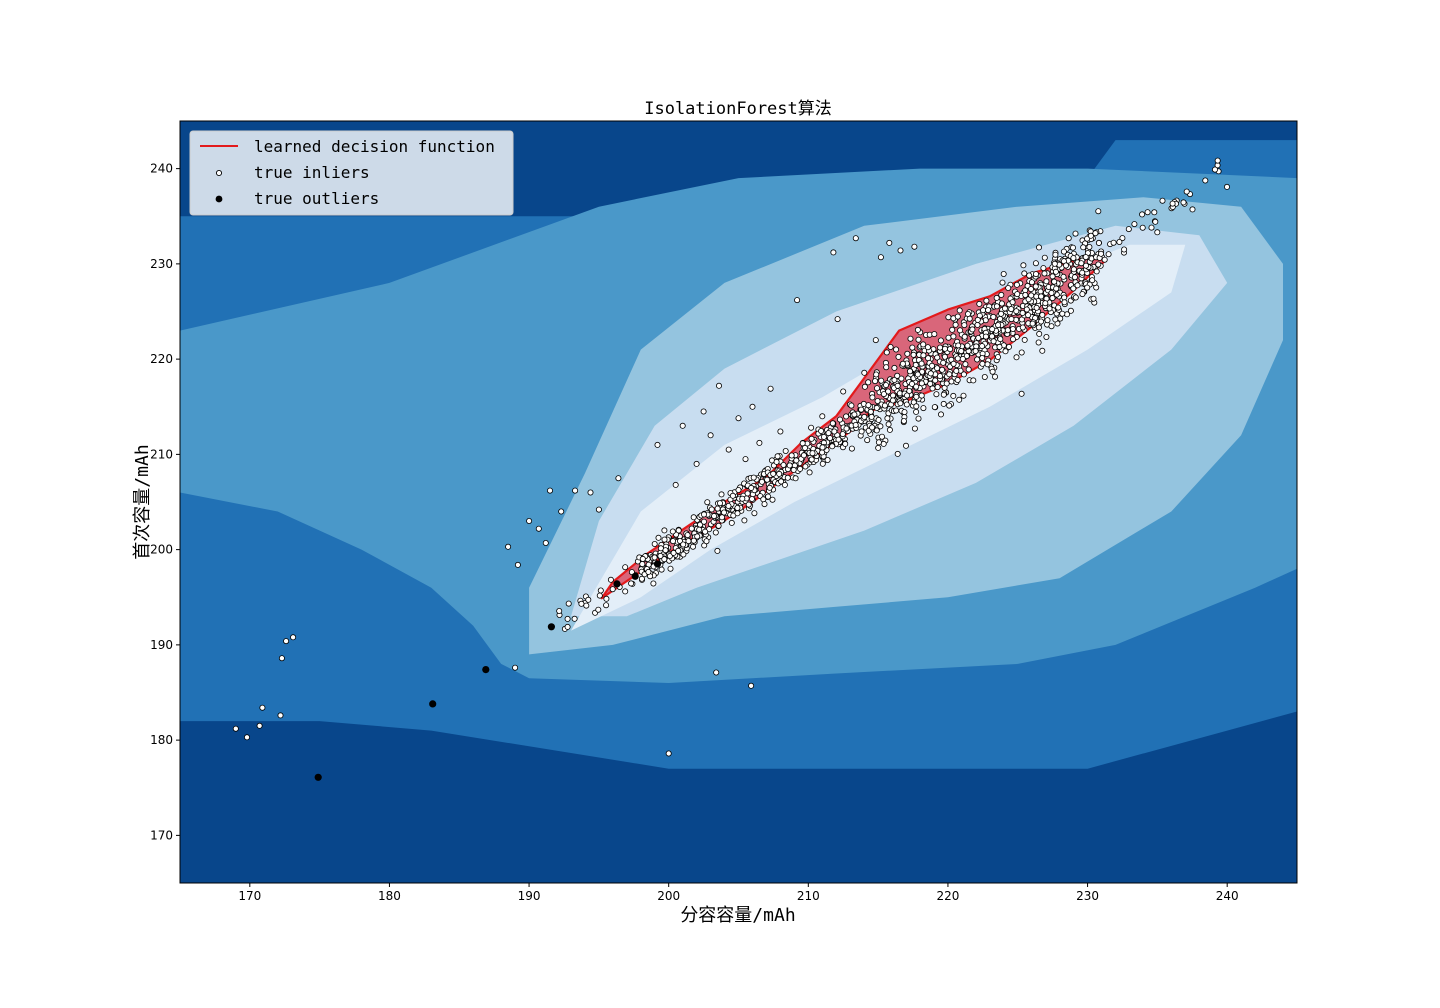 Image resolution: width=1440 pixels, height=1008 pixels. What do you see at coordinates (351, 173) in the screenshot?
I see `legend-box` at bounding box center [351, 173].